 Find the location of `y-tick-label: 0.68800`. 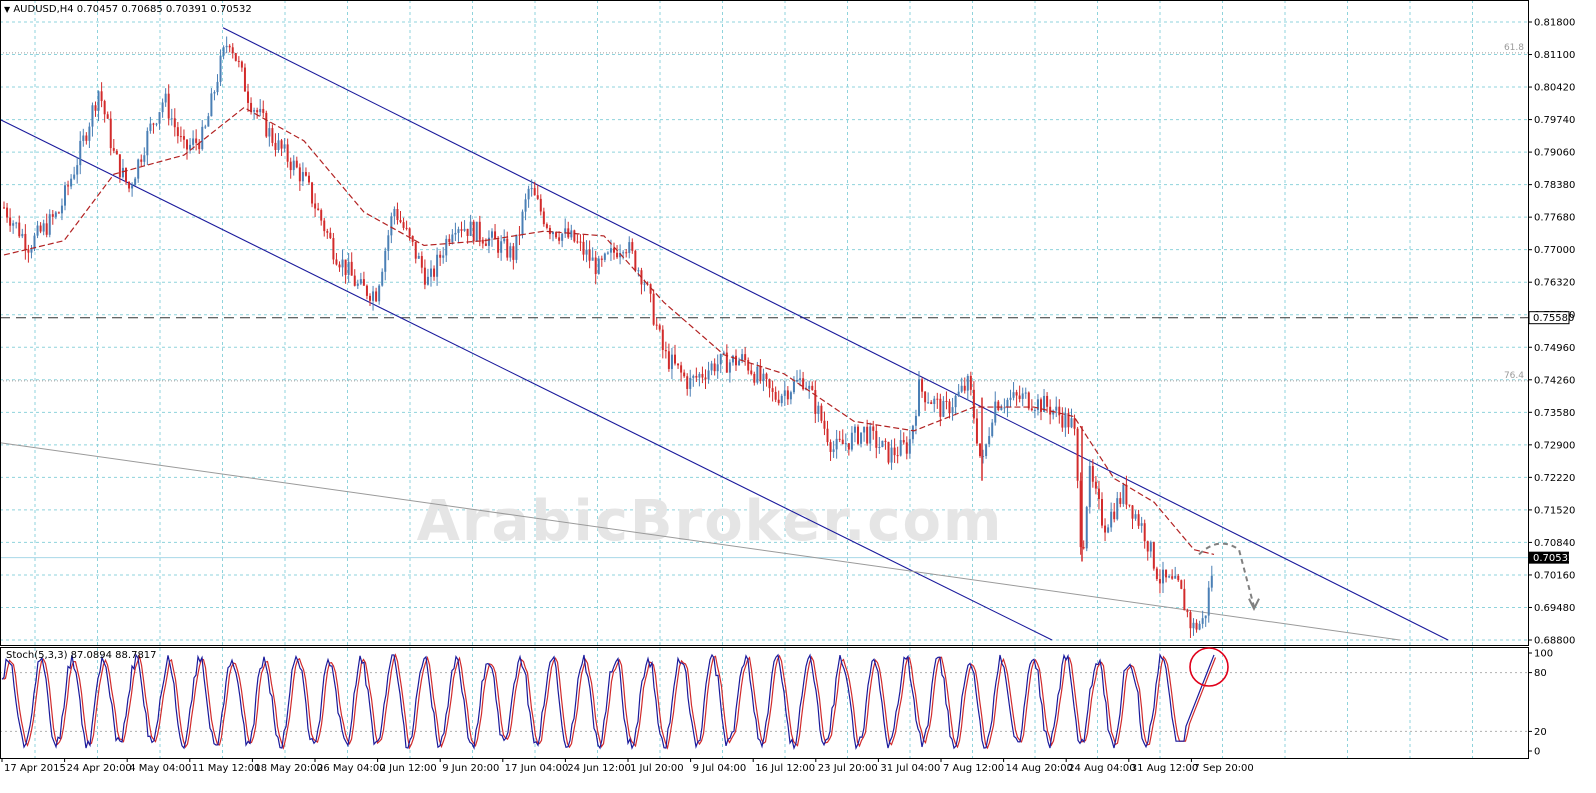

y-tick-label: 0.68800 is located at coordinates (1554, 641).